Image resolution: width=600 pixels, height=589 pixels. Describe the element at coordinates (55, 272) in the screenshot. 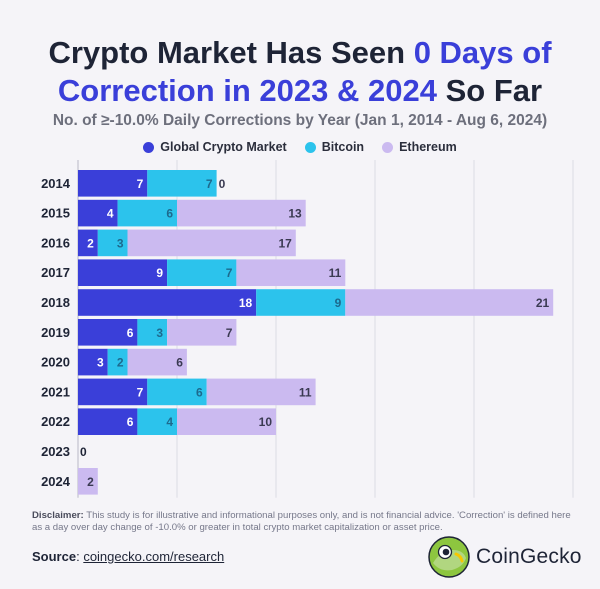

I see `y-tick-label-2017: 2017` at that location.